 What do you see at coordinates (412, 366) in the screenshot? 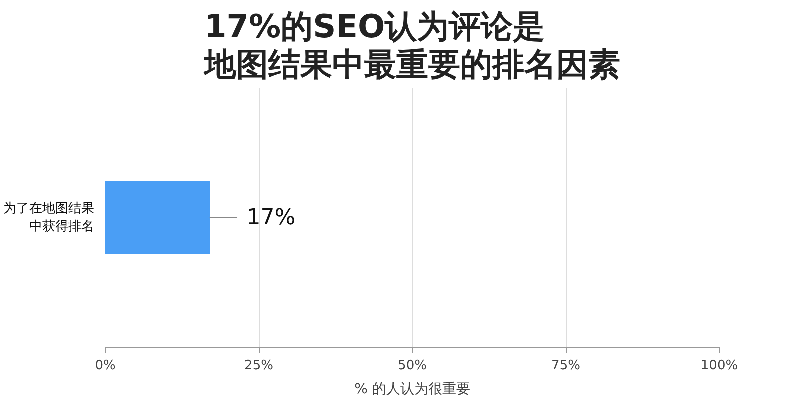
I see `x-tick-label: 50%` at bounding box center [412, 366].